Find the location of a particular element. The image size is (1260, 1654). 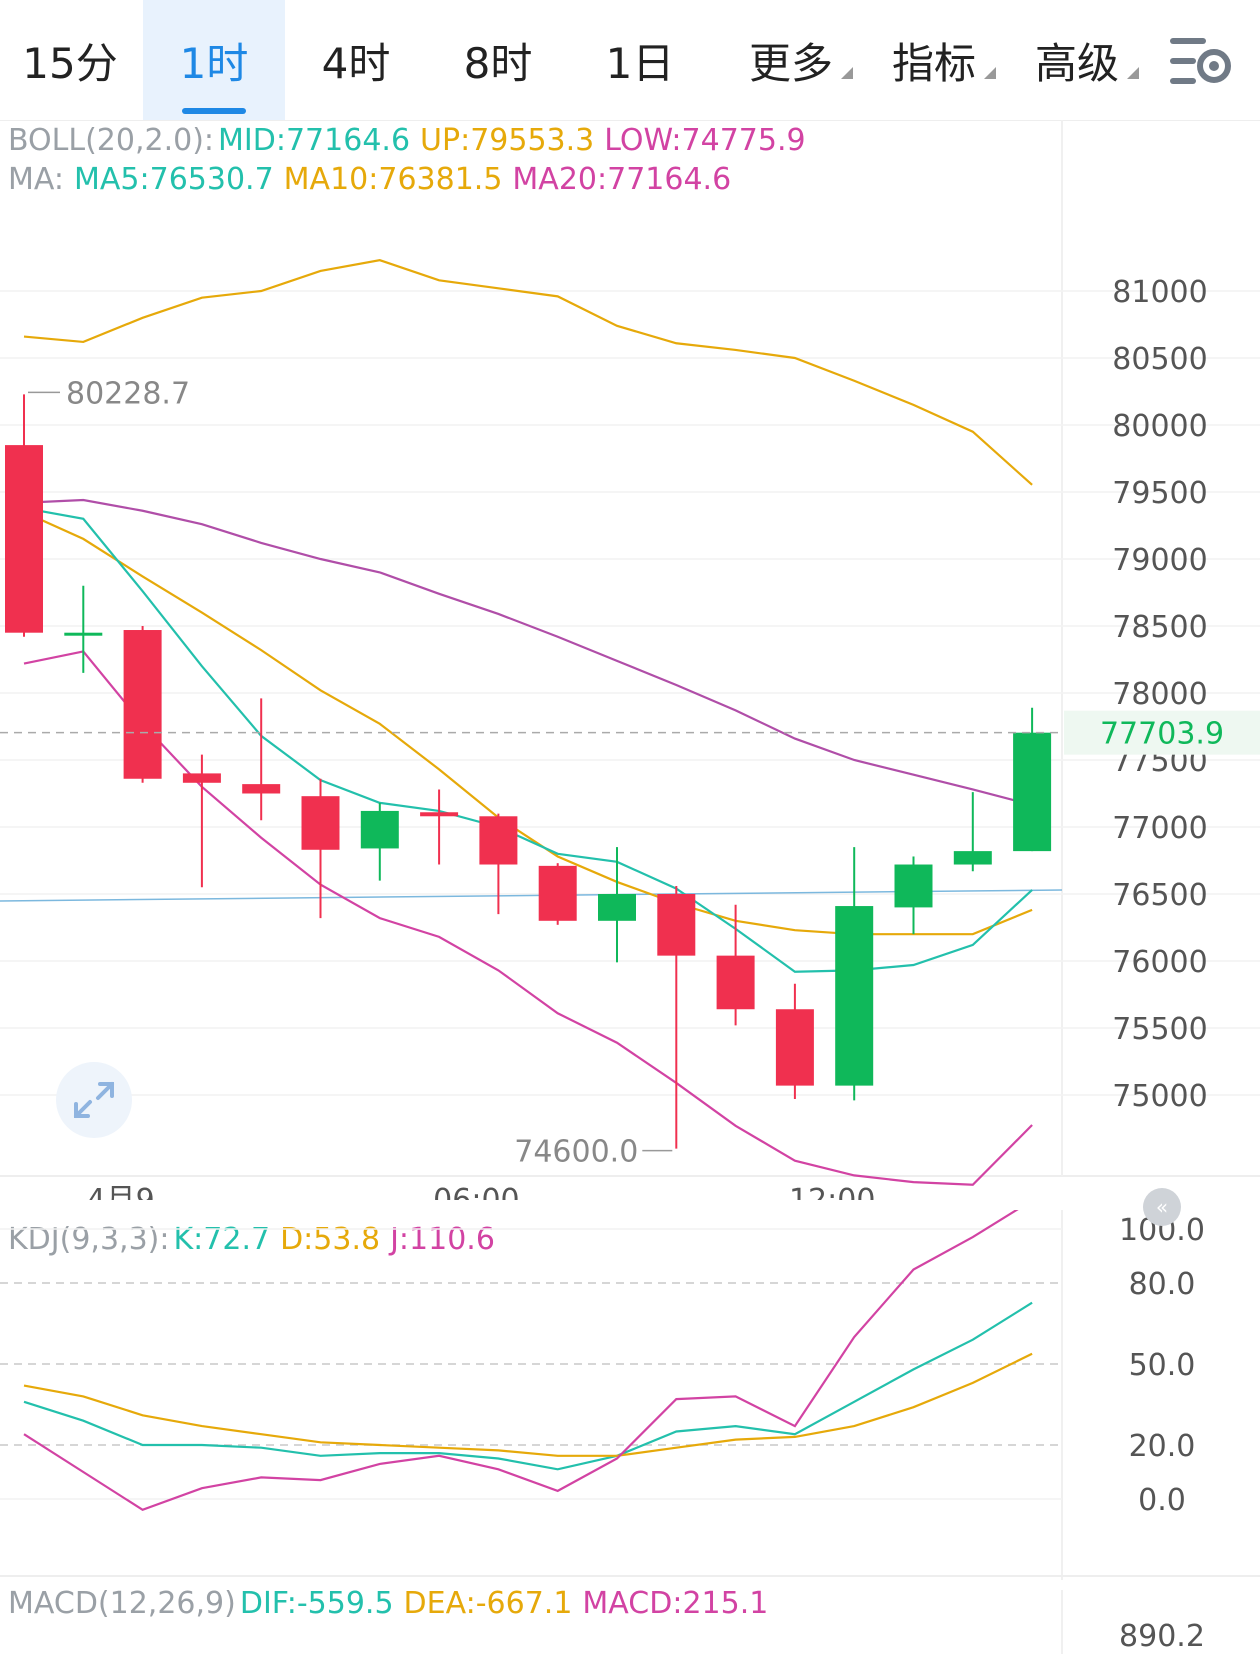

fullscreen-button is located at coordinates (94, 1100).